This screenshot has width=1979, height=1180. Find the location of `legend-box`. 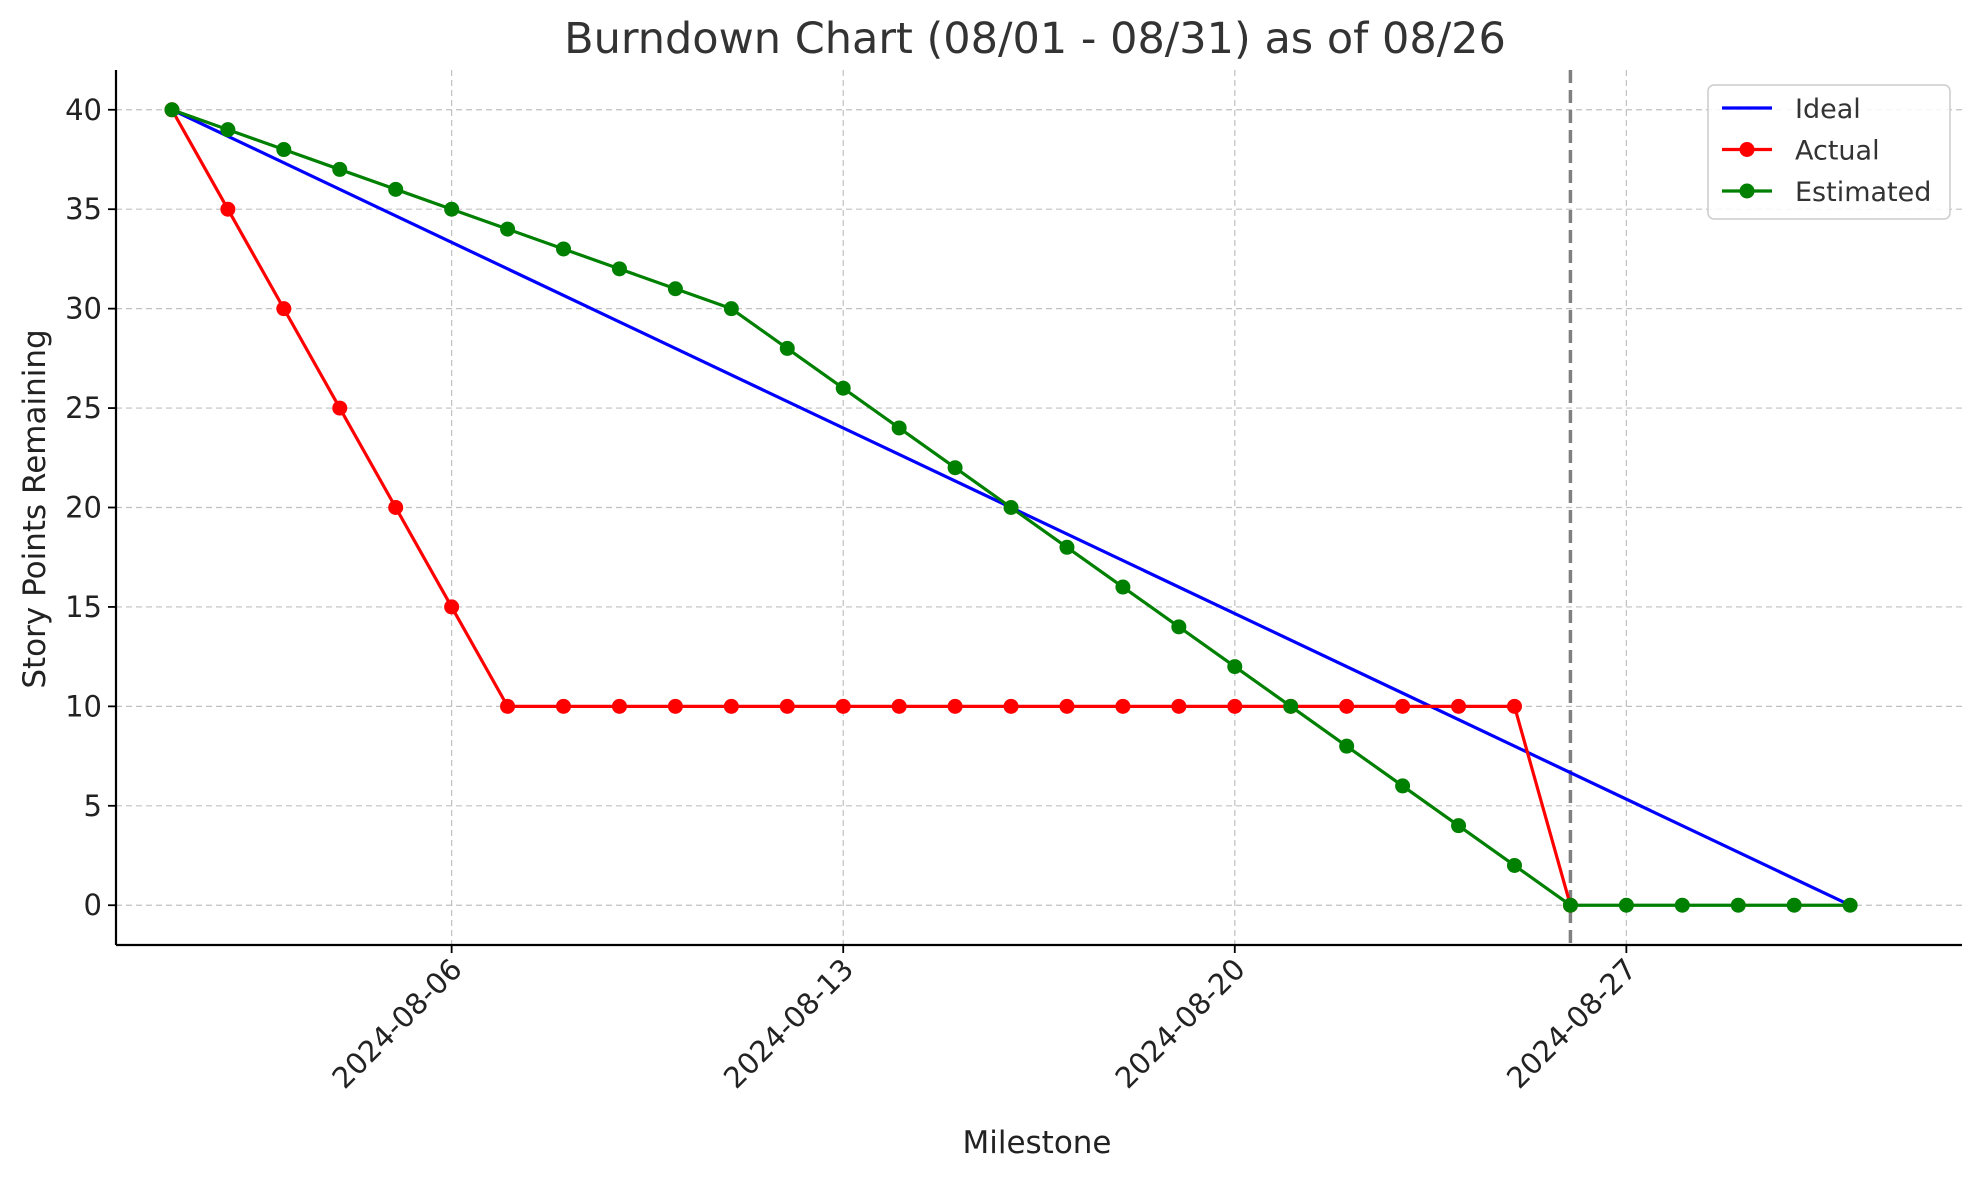

legend-box is located at coordinates (1829, 152).